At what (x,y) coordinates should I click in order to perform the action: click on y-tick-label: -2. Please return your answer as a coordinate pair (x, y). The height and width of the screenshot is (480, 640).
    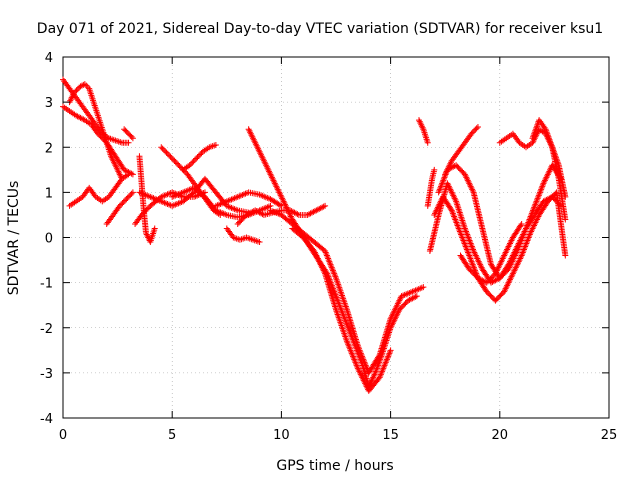
    Looking at the image, I should click on (46, 329).